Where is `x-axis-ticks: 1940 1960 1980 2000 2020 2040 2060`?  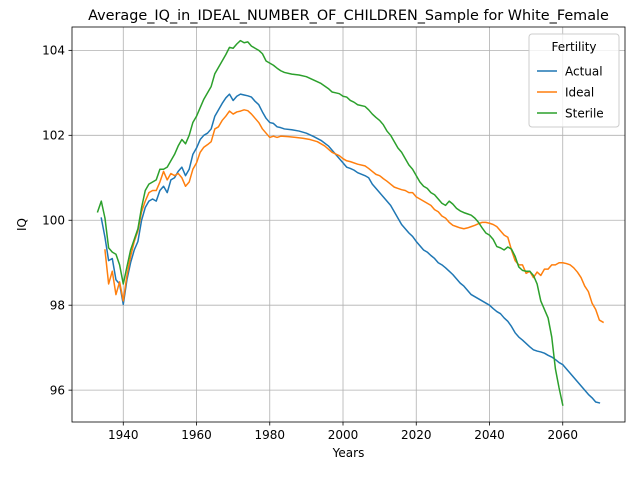
x-axis-ticks: 1940 1960 1980 2000 2020 2040 2060 is located at coordinates (343, 432).